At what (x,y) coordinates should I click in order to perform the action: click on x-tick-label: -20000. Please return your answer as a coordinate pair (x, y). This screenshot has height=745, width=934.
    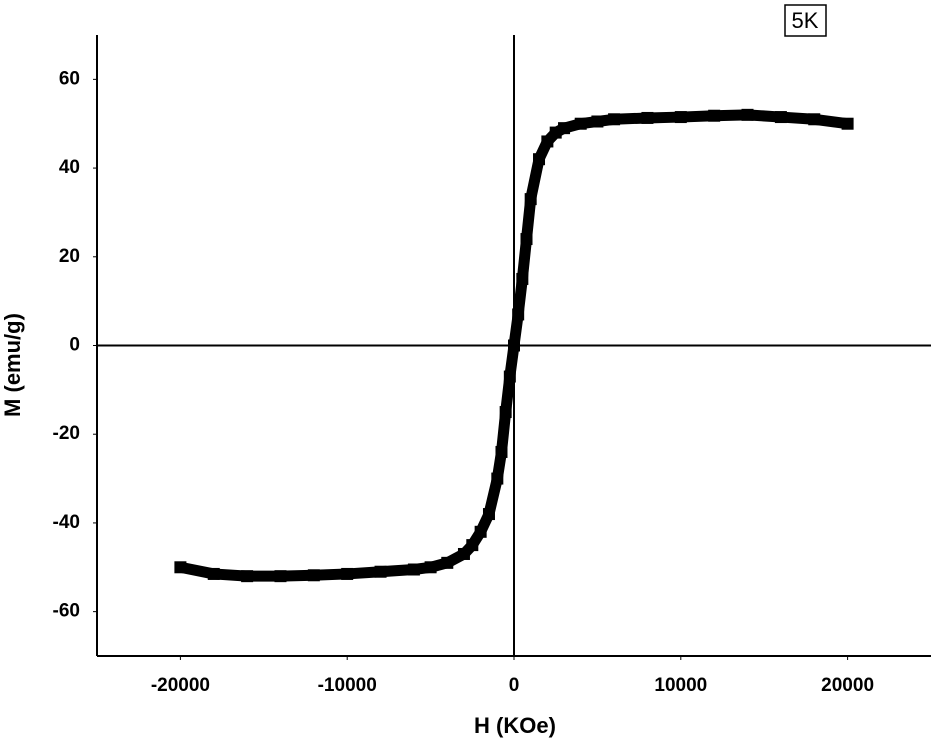
    Looking at the image, I should click on (180, 685).